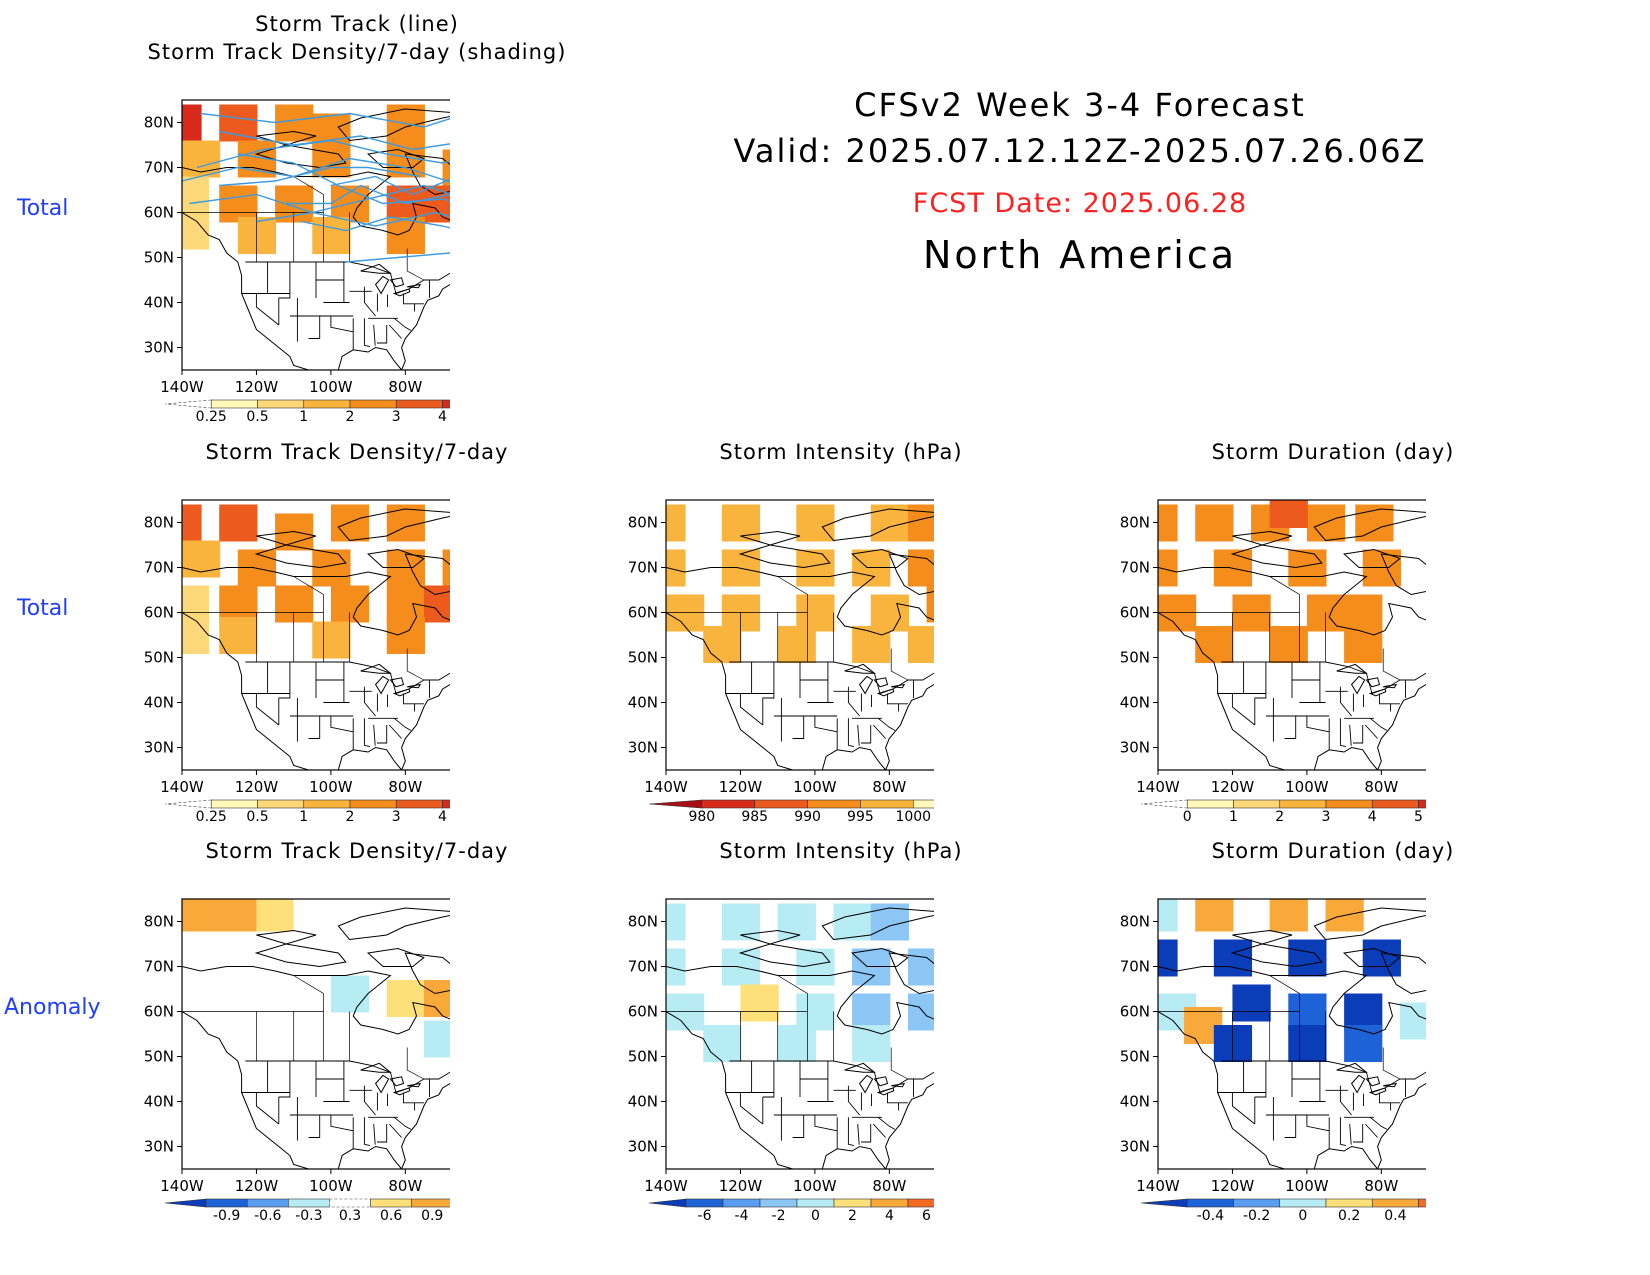 Image resolution: width=1650 pixels, height=1275 pixels. Describe the element at coordinates (643, 1057) in the screenshot. I see `y-tick-label: 50N` at that location.